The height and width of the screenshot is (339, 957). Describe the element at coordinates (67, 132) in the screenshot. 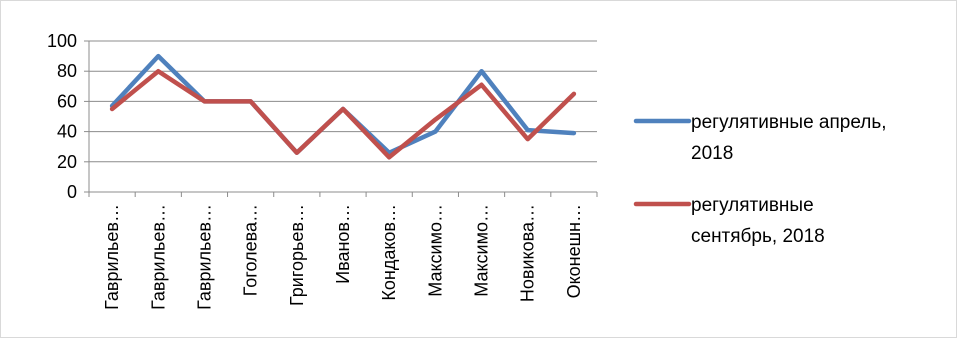

I see `y-tick-label: 40` at that location.